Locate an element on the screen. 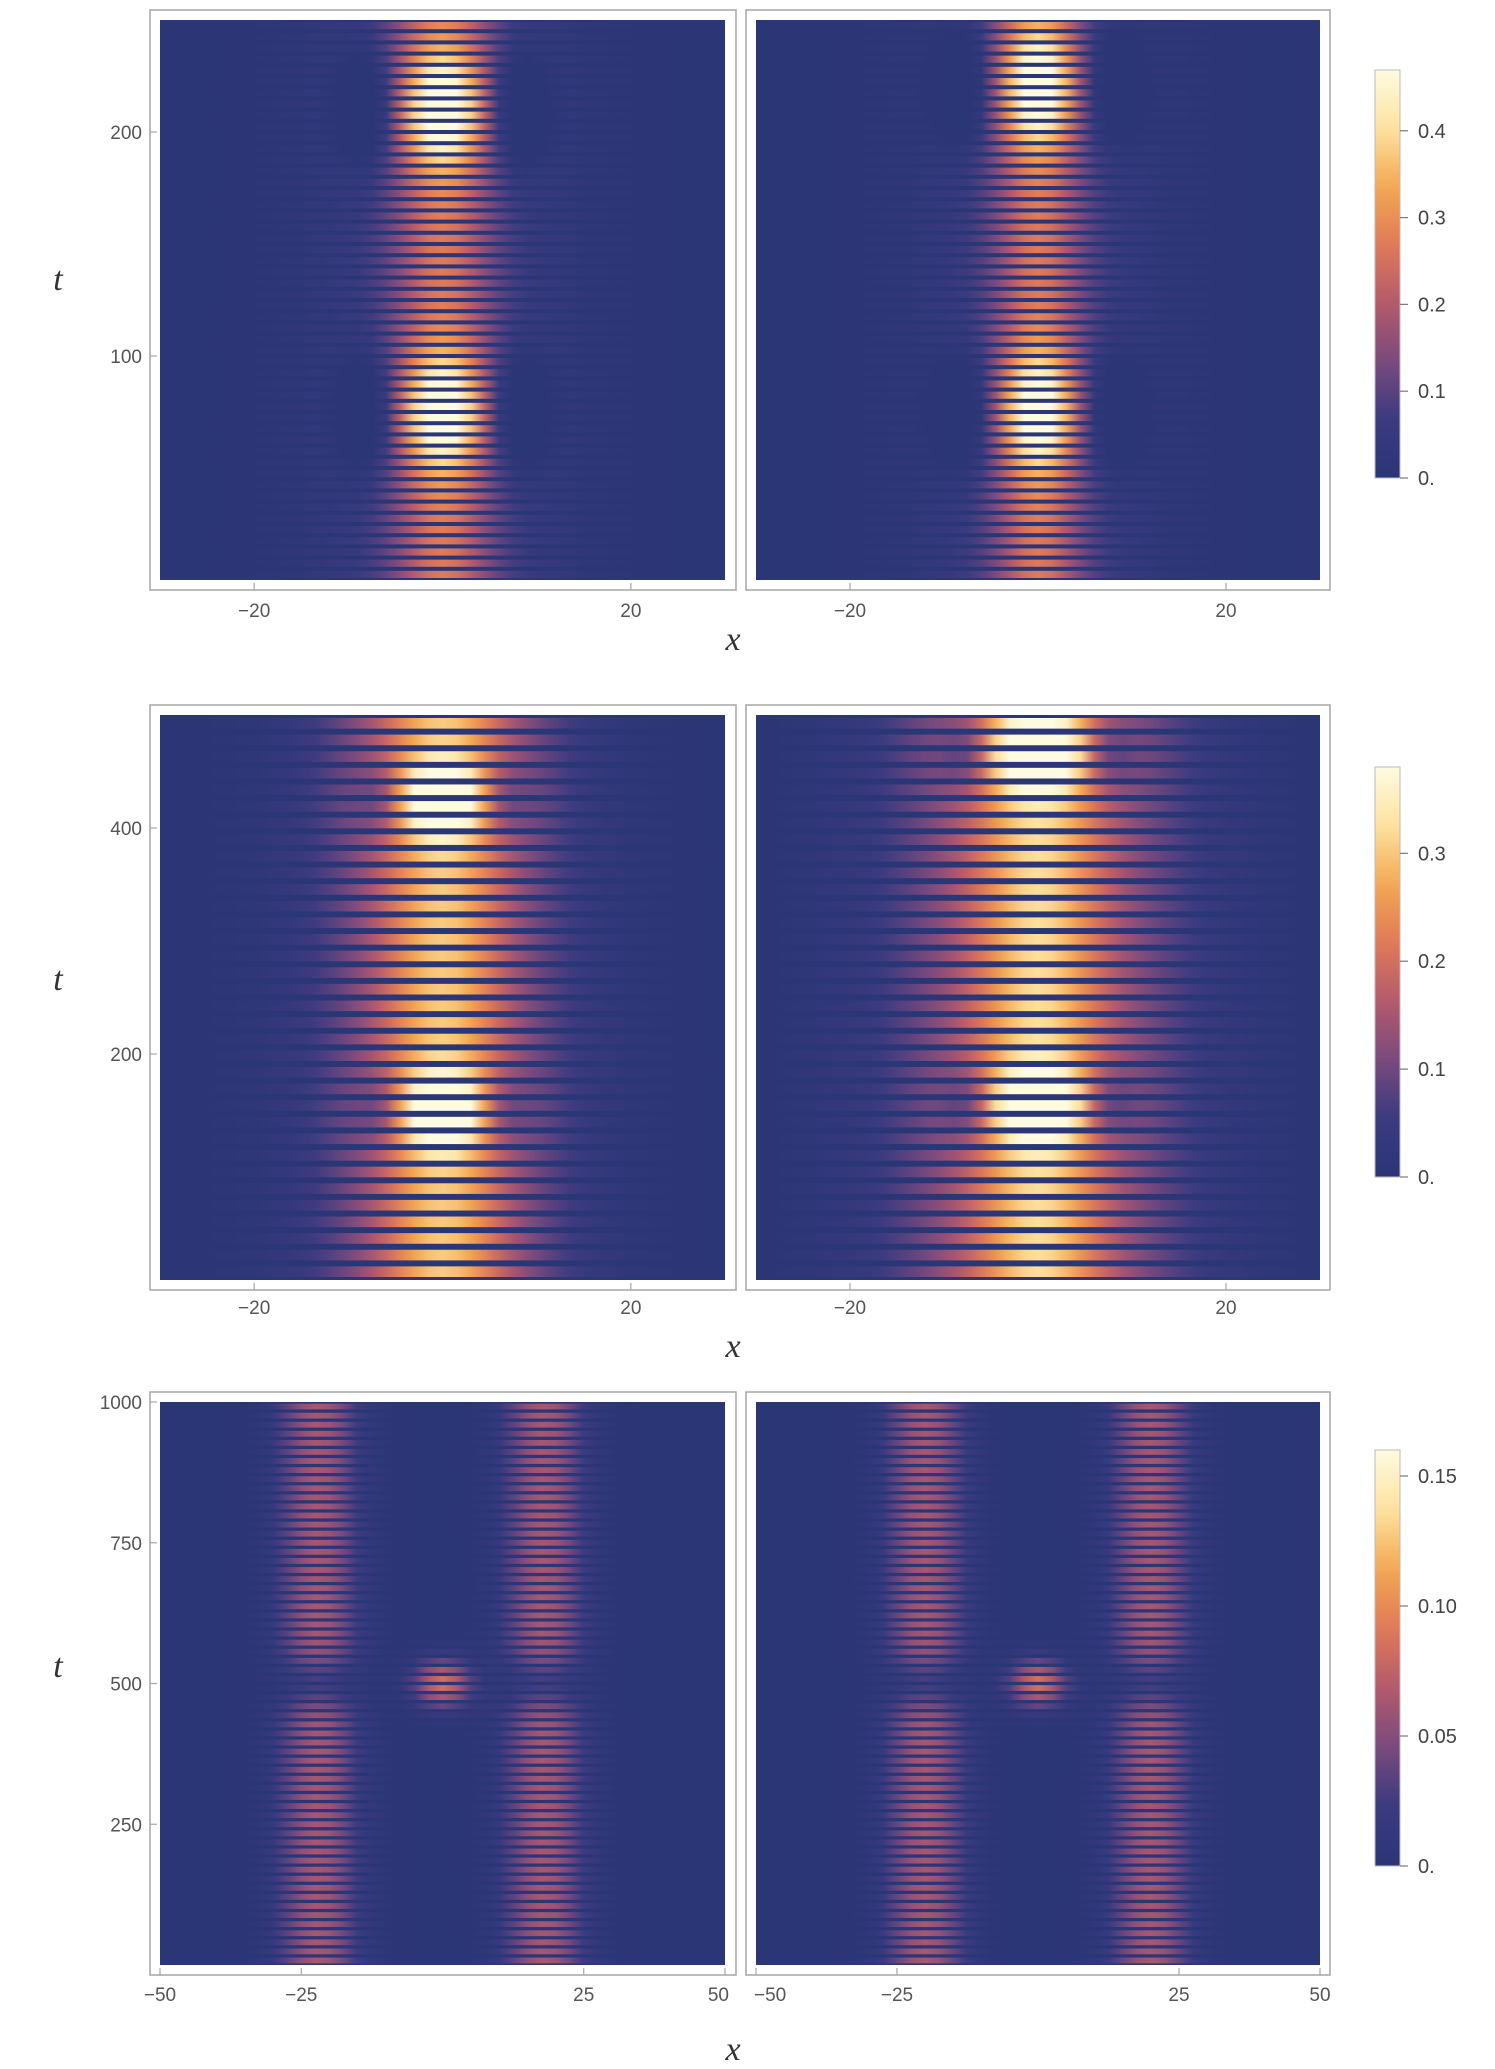 Image resolution: width=1495 pixels, height=2069 pixels. x-tick-label: 50 is located at coordinates (718, 1995).